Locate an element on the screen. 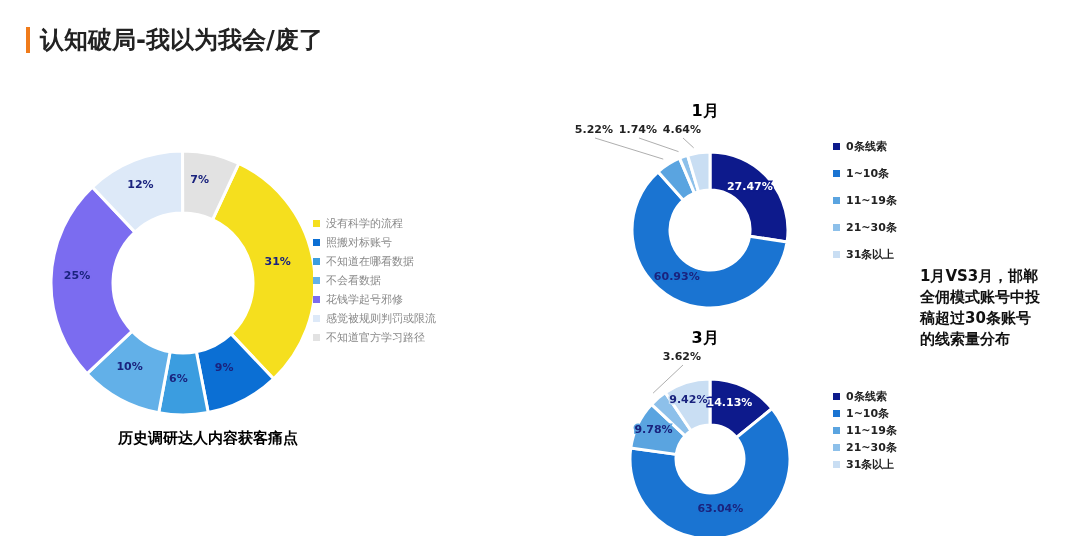  data-label: 9.42% is located at coordinates (688, 399).